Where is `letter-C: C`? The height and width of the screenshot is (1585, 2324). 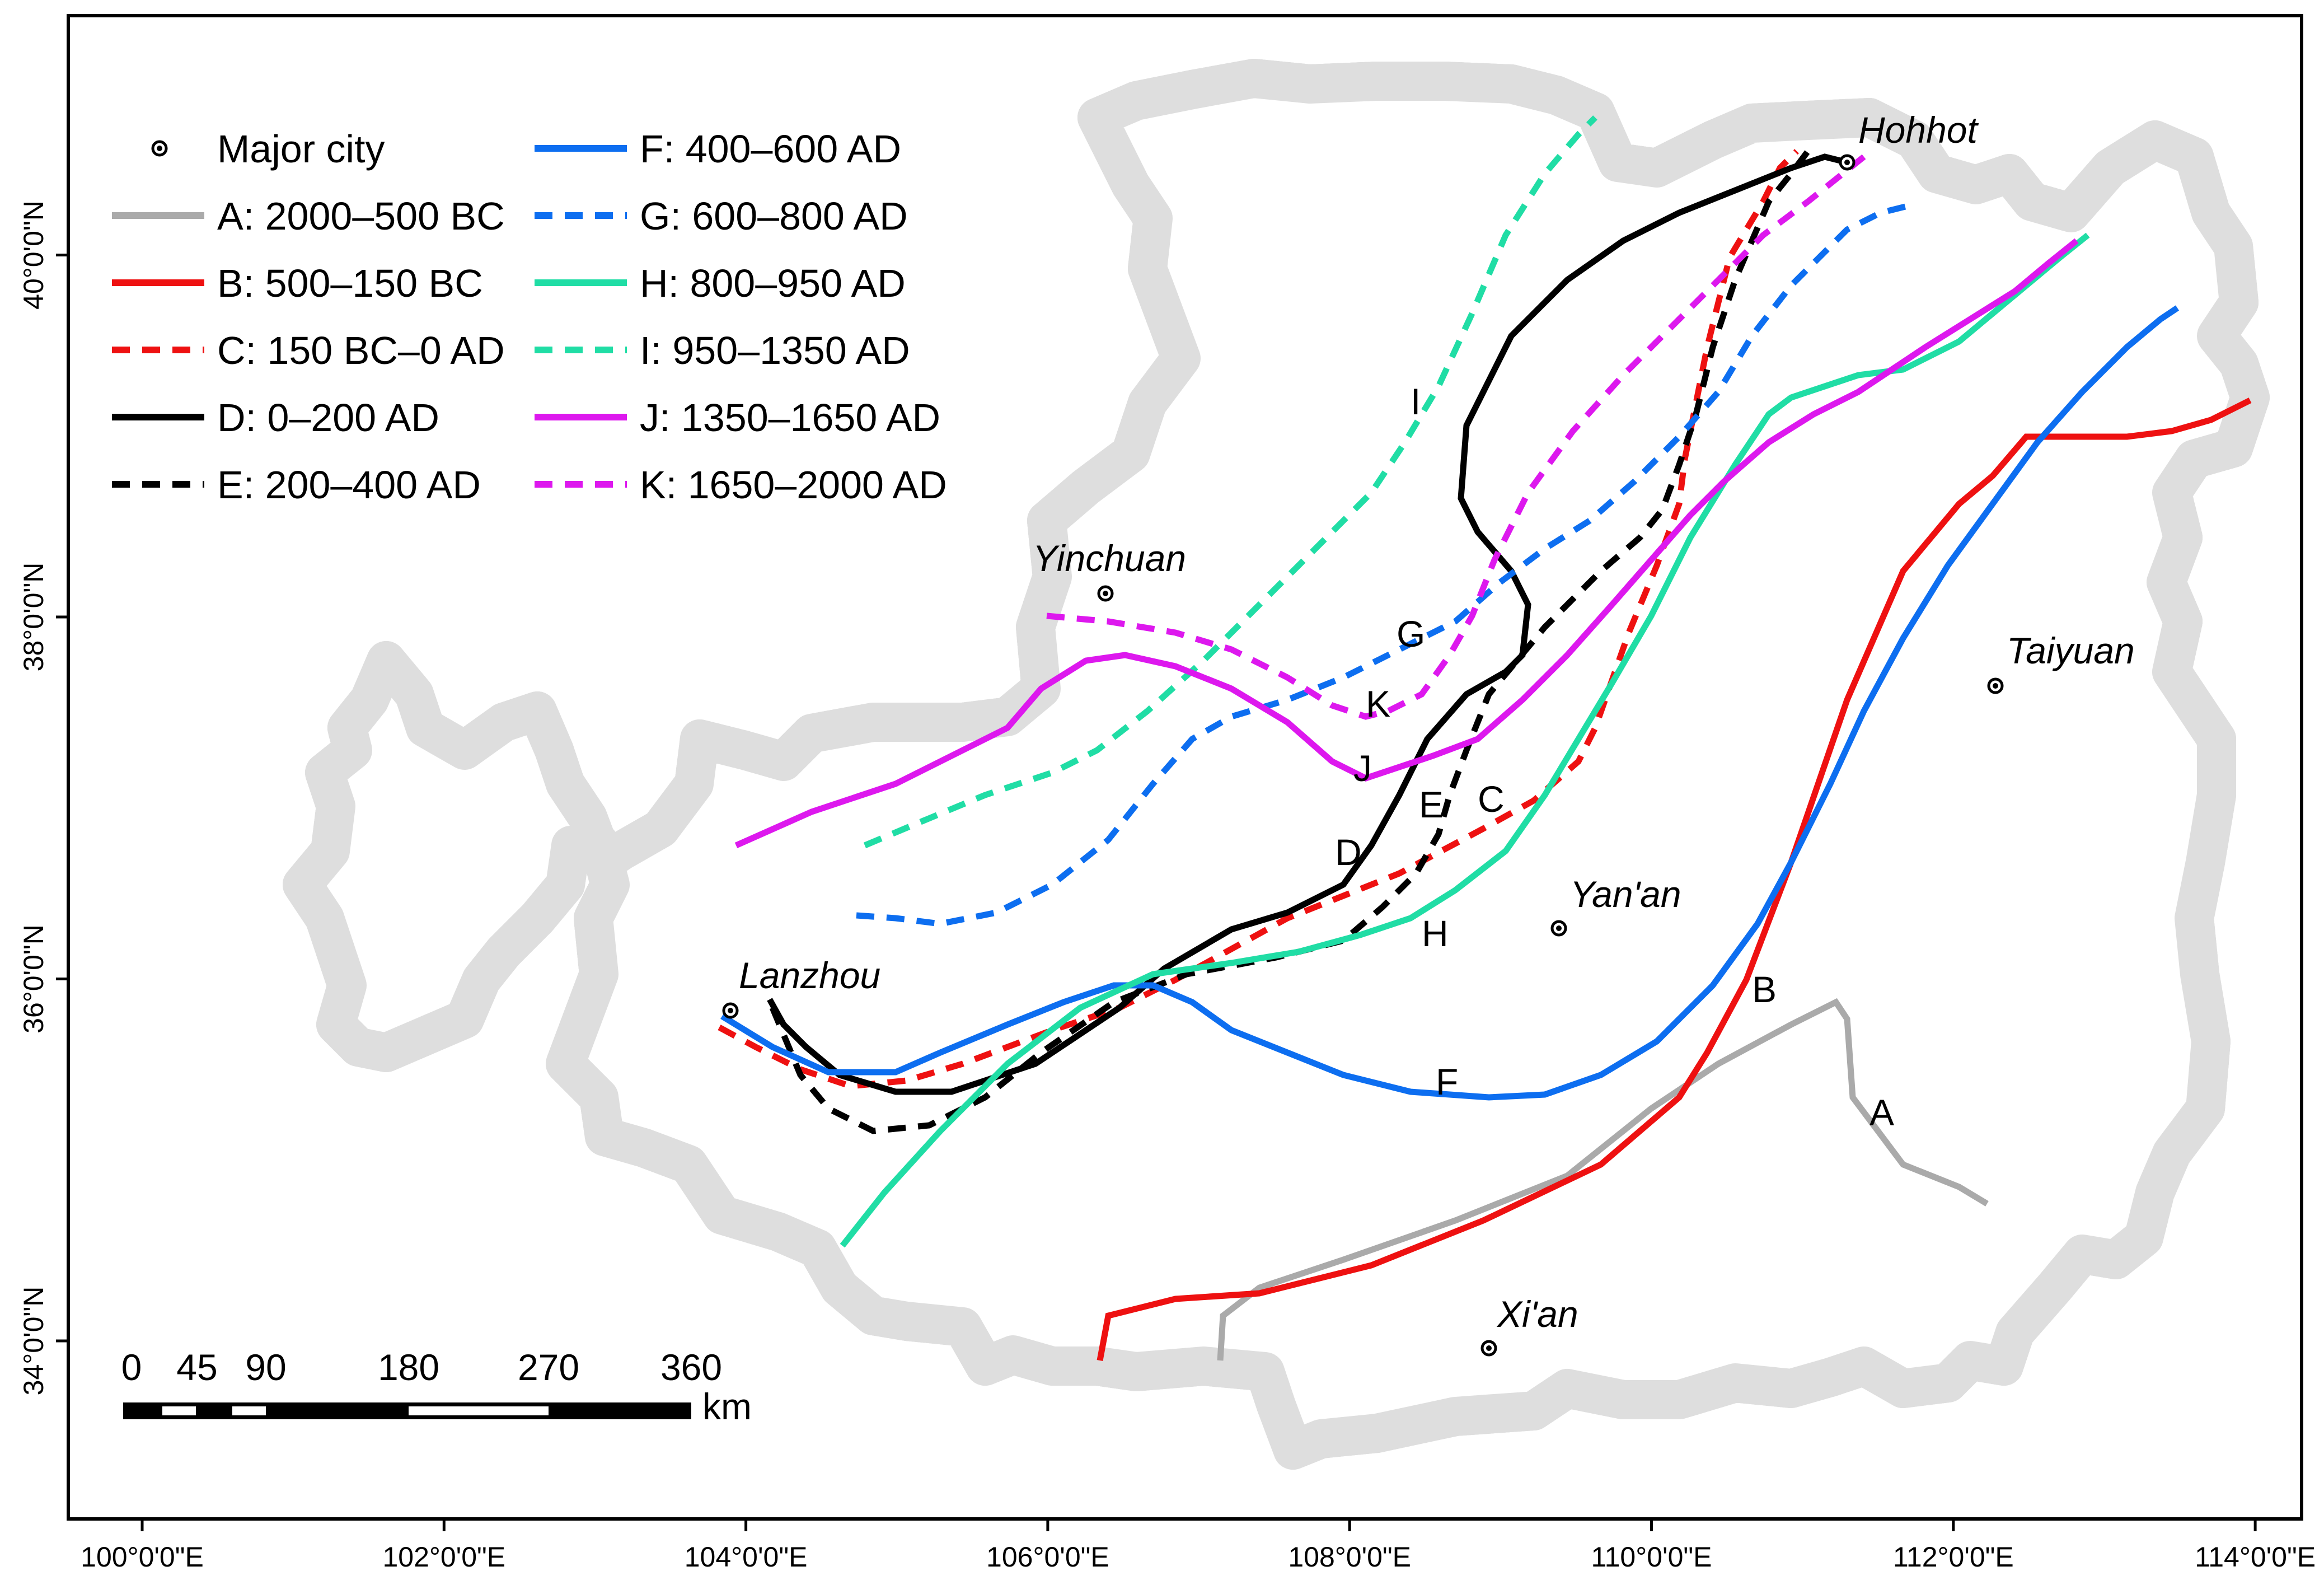
letter-C: C is located at coordinates (1491, 799).